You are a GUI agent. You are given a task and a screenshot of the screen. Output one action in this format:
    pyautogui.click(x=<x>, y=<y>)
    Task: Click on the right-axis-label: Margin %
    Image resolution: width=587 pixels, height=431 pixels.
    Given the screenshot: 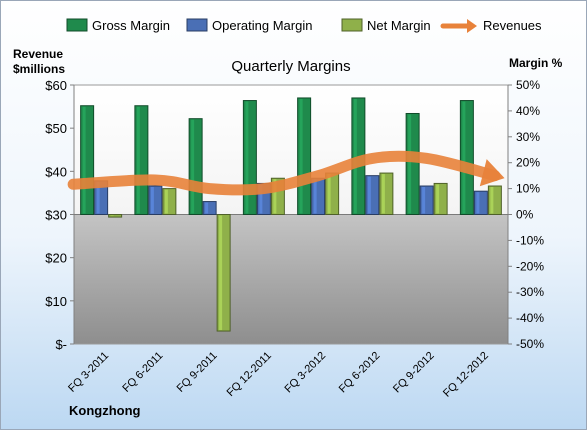 What is the action you would take?
    pyautogui.click(x=536, y=63)
    